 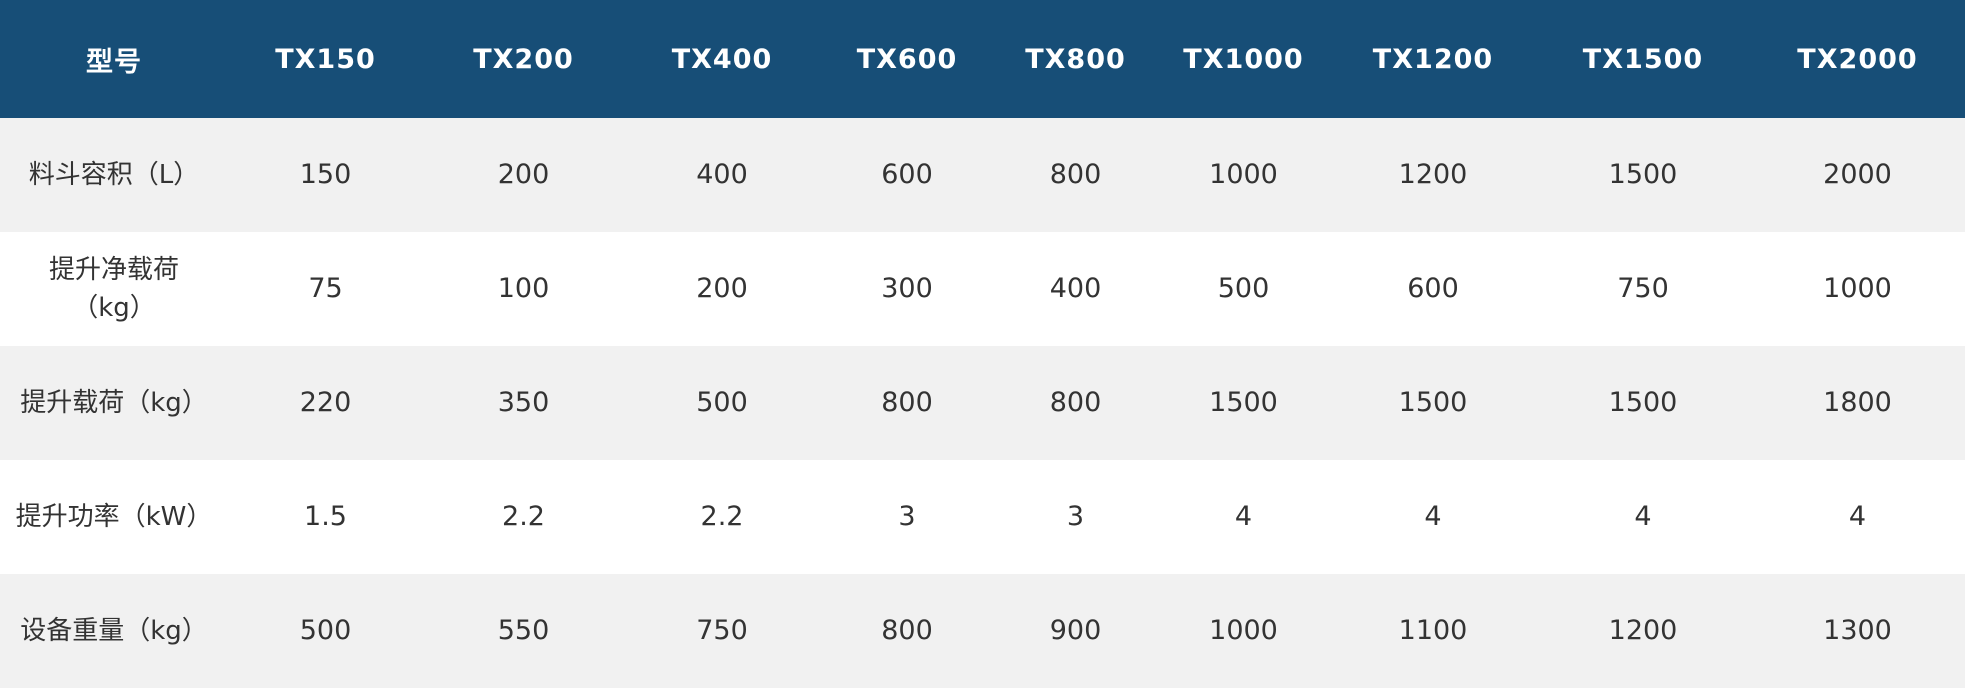 I want to click on header-column: TX800, so click(x=1075, y=59).